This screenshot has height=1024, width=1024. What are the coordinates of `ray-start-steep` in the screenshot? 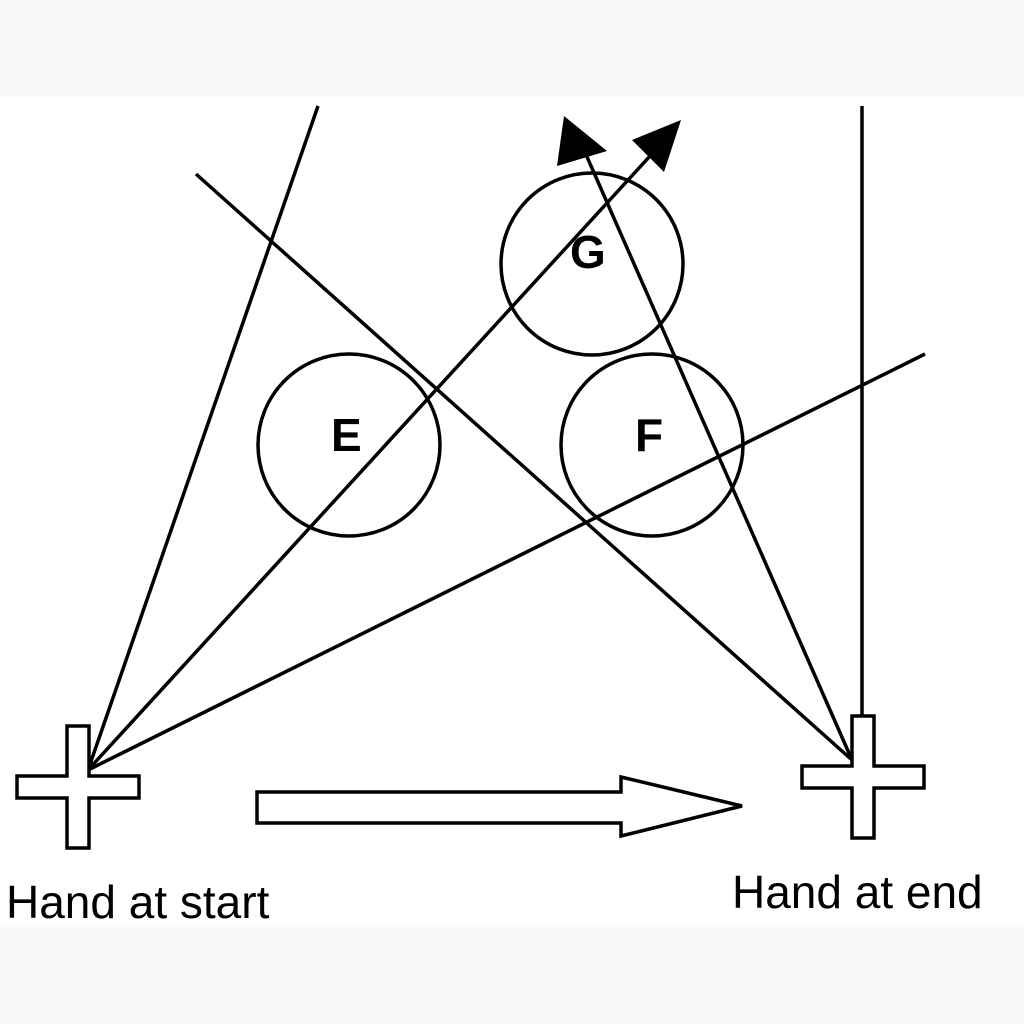 It's located at (203, 438).